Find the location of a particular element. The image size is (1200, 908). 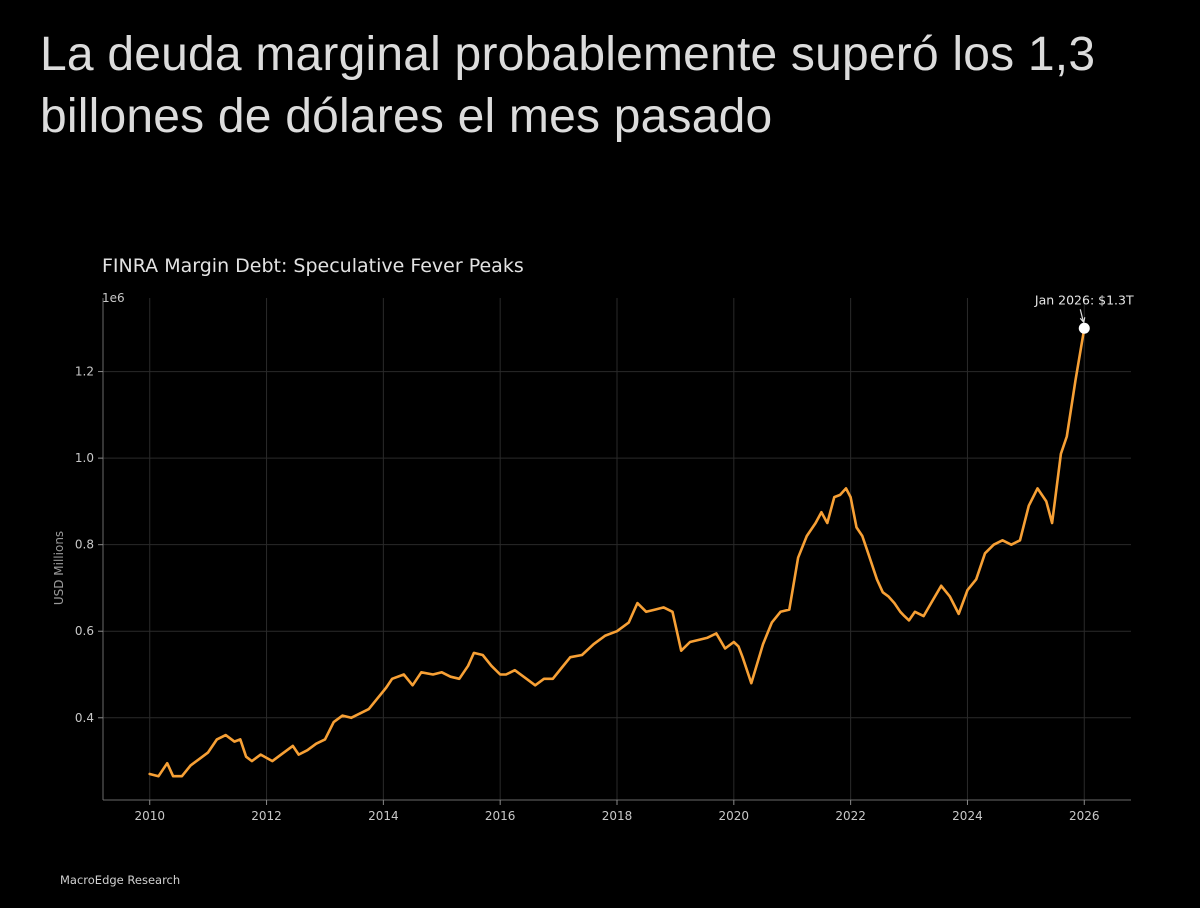

y-tick-label-0.4: 0.4 is located at coordinates (84, 718).